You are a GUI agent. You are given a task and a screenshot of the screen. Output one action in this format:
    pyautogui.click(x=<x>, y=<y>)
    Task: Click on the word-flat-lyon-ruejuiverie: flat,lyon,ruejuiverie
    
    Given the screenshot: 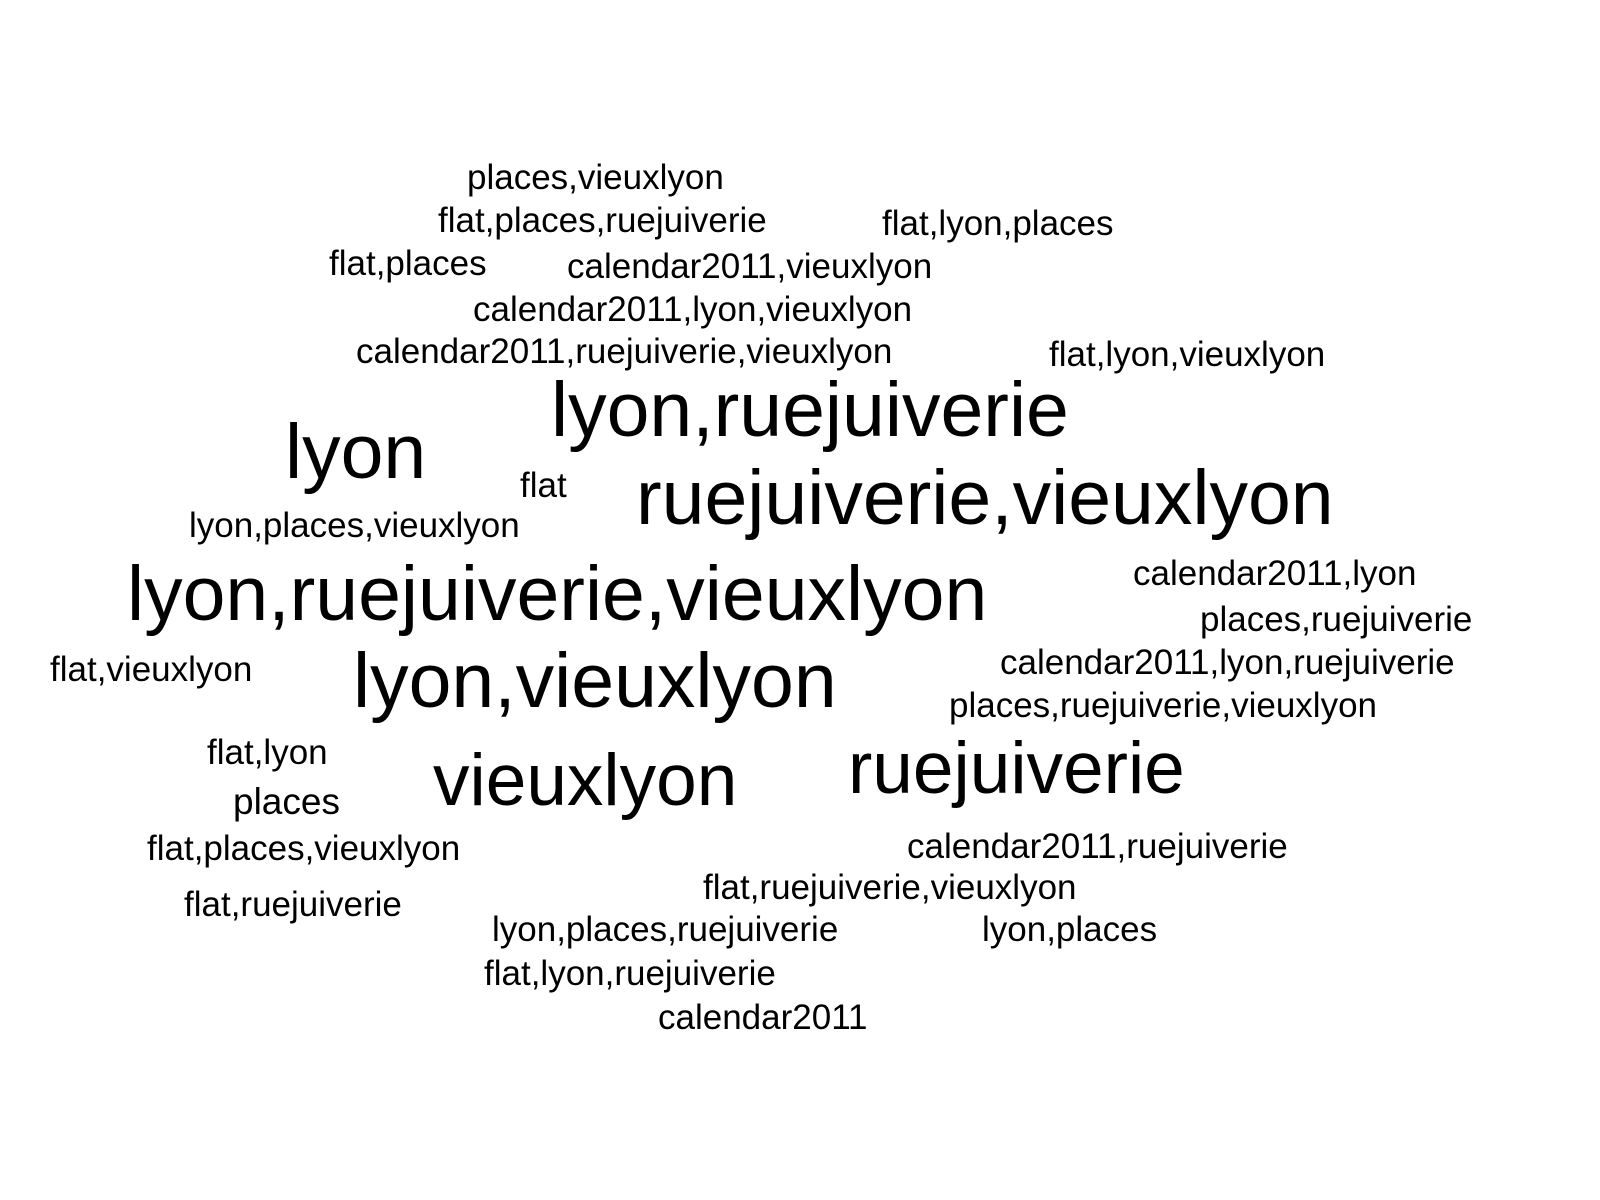 What is the action you would take?
    pyautogui.click(x=630, y=973)
    